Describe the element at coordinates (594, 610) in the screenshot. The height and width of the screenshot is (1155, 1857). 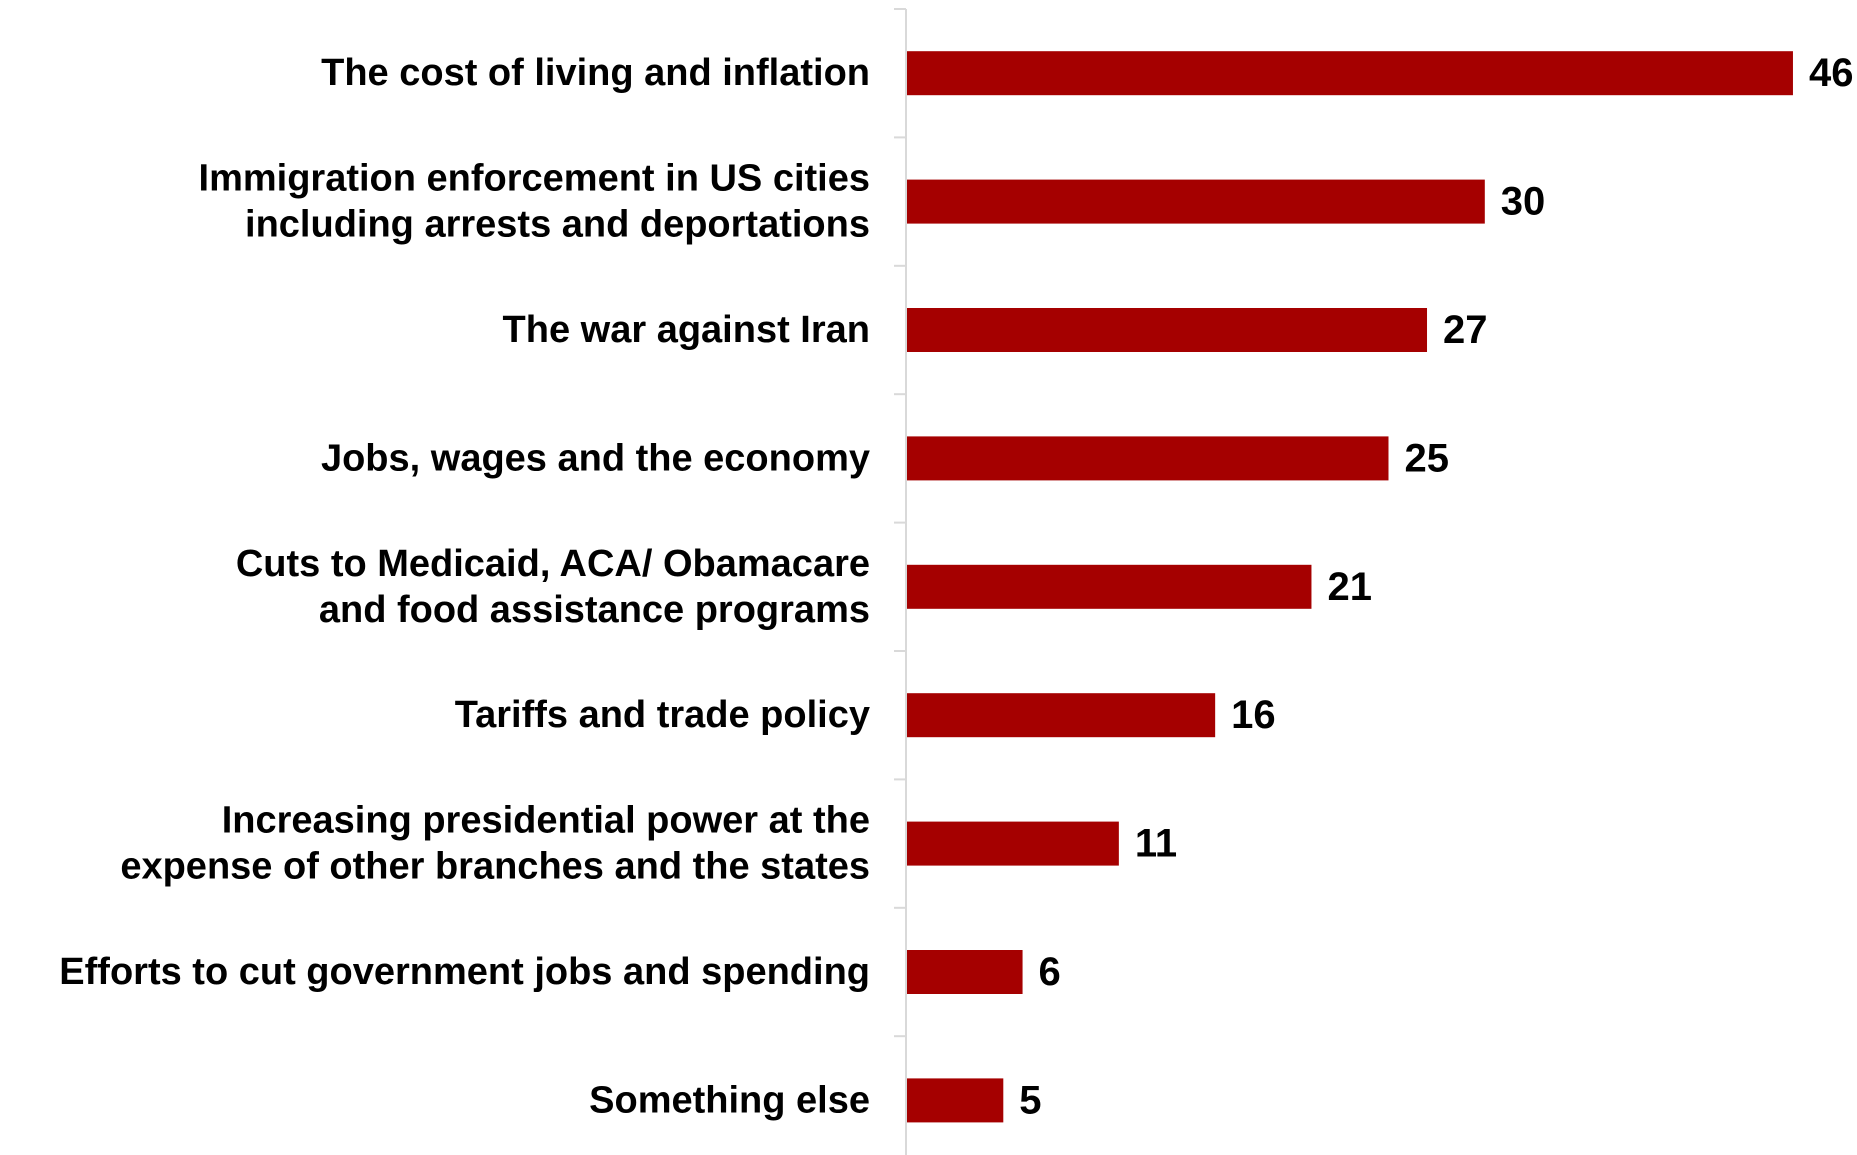
I see `category-label-line: and food assistance programs` at that location.